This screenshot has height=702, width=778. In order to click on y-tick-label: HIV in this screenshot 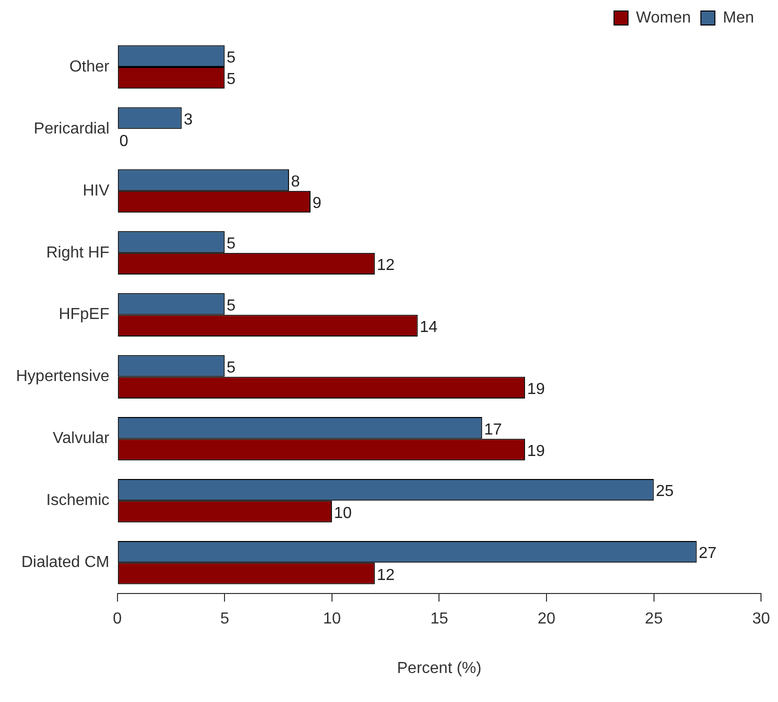, I will do `click(96, 191)`.